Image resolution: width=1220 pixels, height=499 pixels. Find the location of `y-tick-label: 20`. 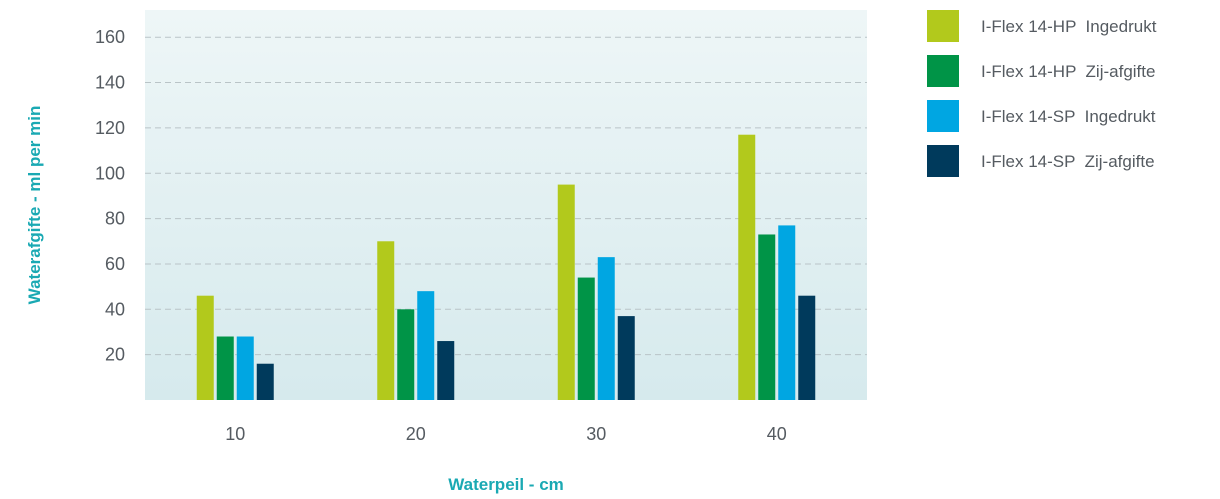

y-tick-label: 20 is located at coordinates (115, 355).